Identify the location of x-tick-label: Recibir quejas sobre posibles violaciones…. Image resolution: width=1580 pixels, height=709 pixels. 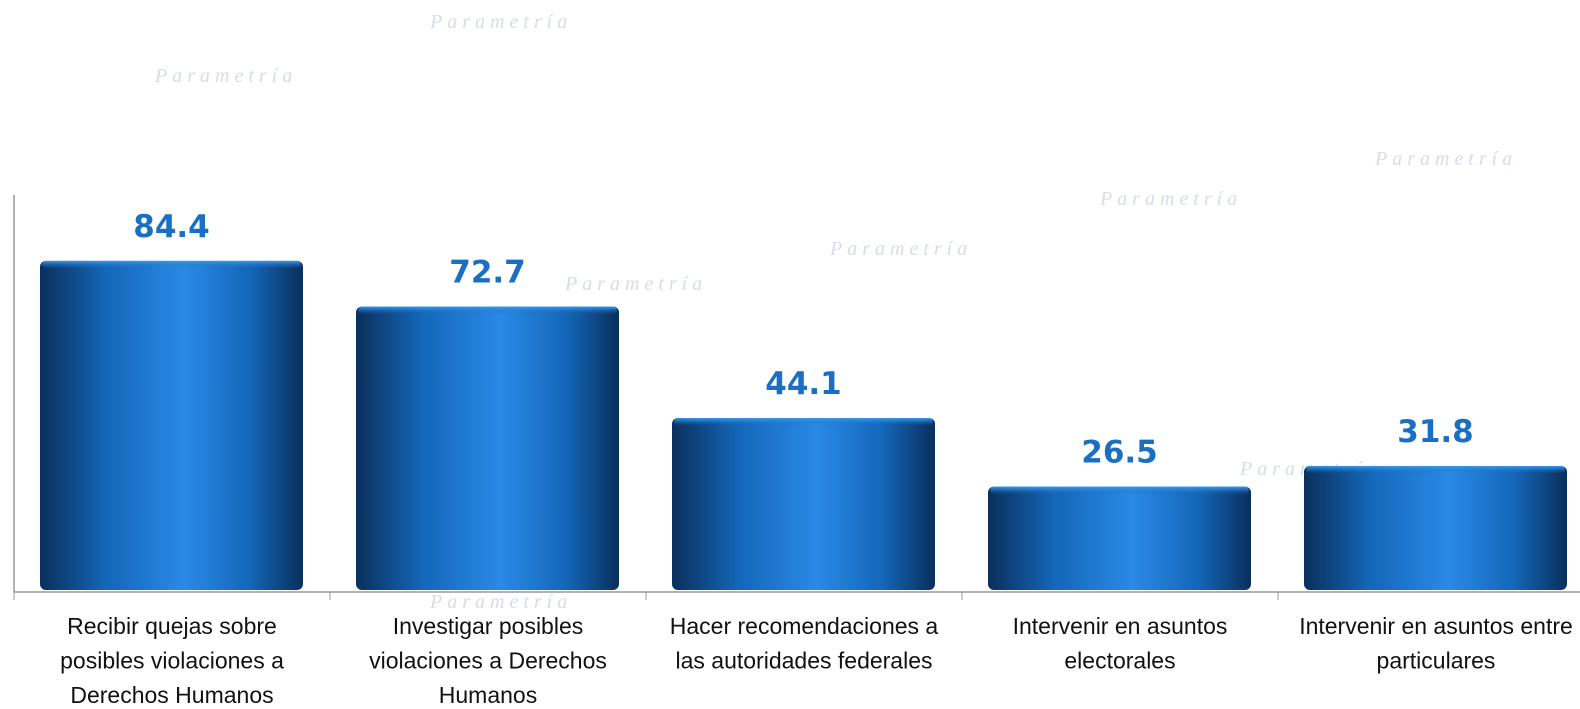
(172, 660).